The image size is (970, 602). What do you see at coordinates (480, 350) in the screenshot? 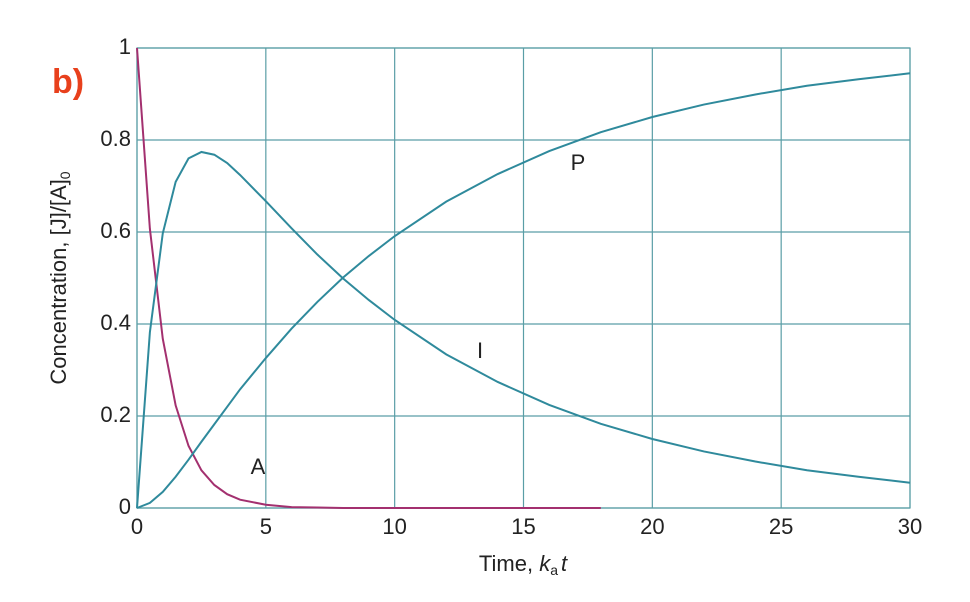
I see `series-label: I` at bounding box center [480, 350].